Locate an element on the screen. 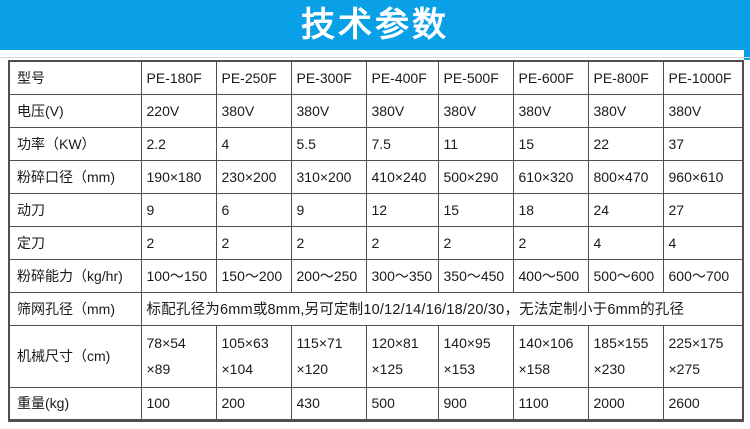 The height and width of the screenshot is (429, 750). data-cell-weight: 200 is located at coordinates (253, 403).